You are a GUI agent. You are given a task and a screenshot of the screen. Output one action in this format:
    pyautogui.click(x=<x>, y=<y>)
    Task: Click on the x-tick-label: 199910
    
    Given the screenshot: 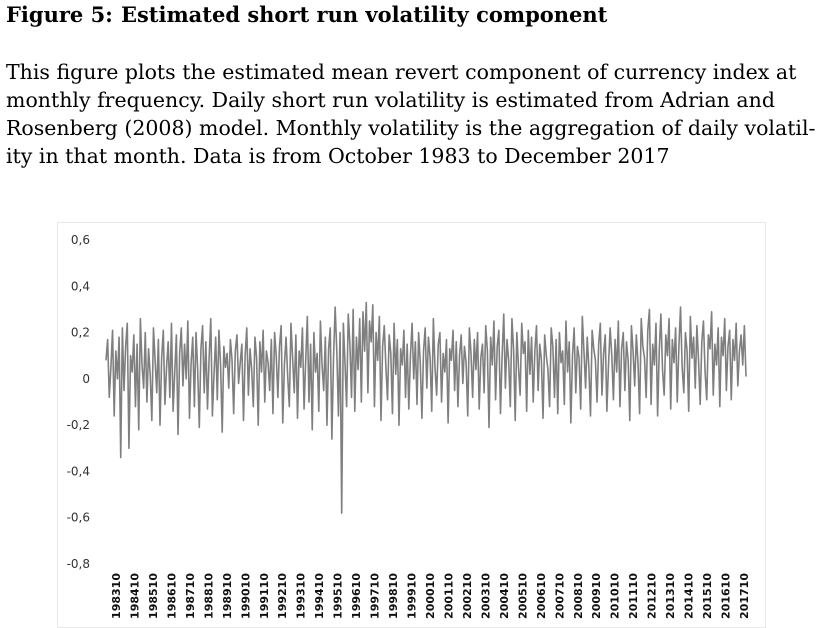 What is the action you would take?
    pyautogui.click(x=412, y=596)
    